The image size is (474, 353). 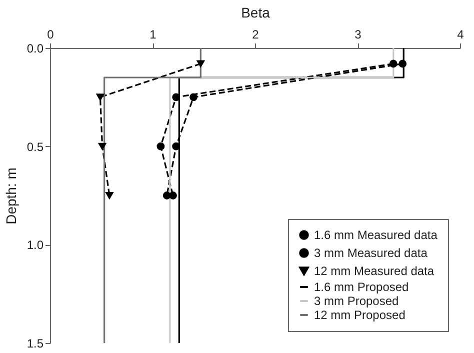 What do you see at coordinates (256, 35) in the screenshot?
I see `x-tick-label: 2` at bounding box center [256, 35].